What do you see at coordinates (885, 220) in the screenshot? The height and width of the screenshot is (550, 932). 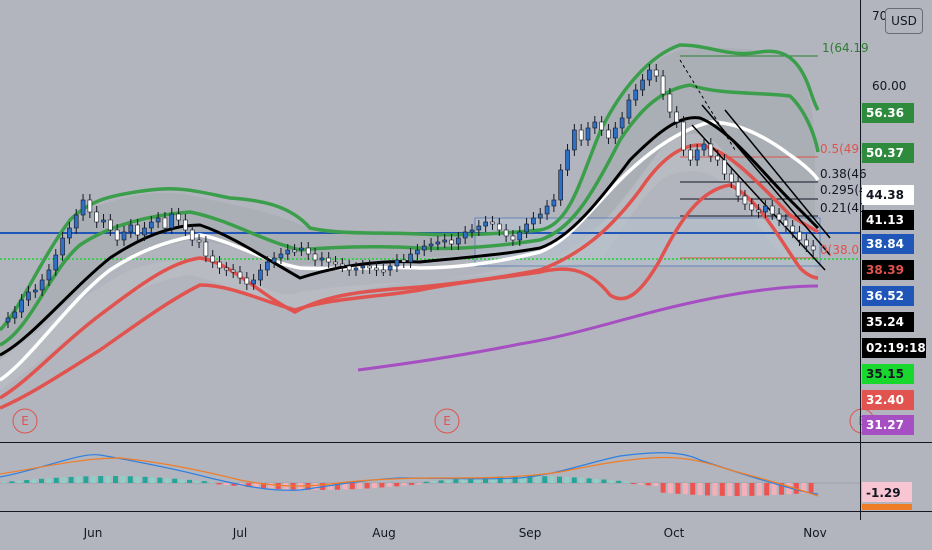 I see `price-tag-label: 41.13` at bounding box center [885, 220].